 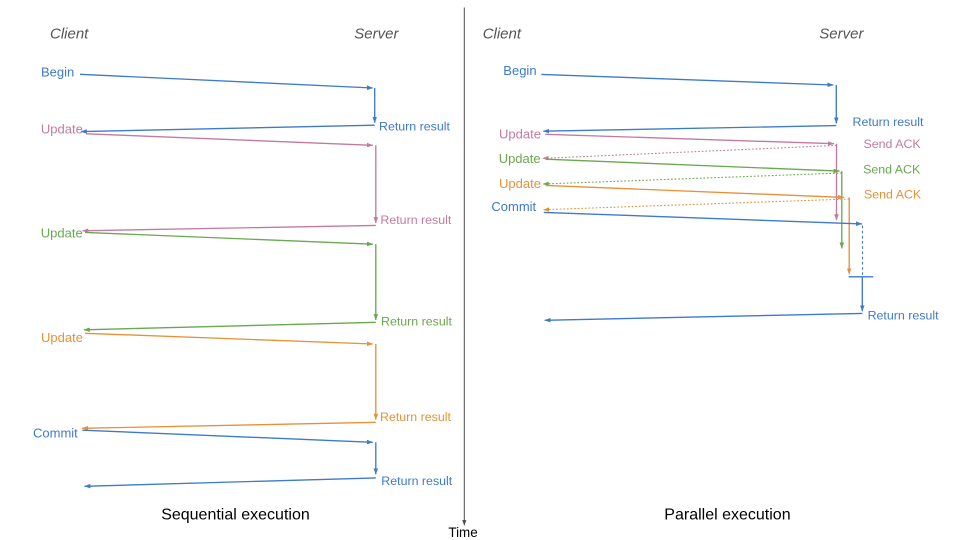 What do you see at coordinates (235, 514) in the screenshot?
I see `svg-text: Sequential execution` at bounding box center [235, 514].